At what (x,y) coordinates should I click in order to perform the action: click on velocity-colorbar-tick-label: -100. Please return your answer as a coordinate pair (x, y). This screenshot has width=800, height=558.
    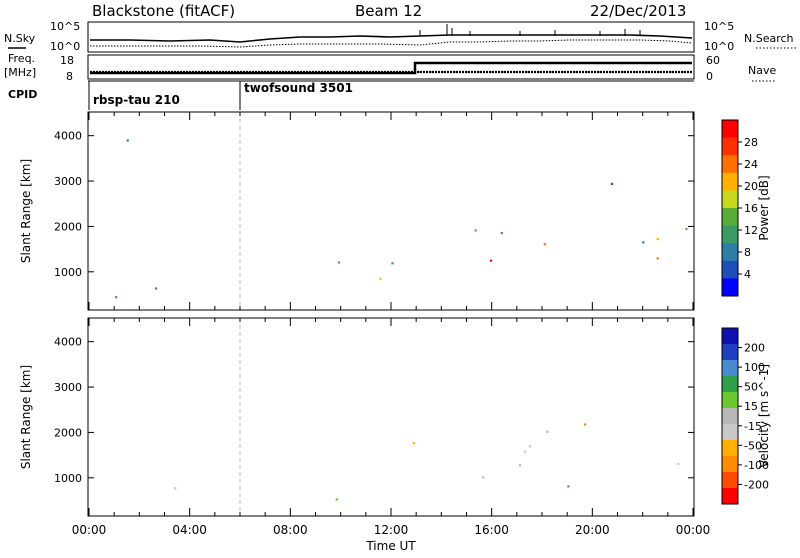
    Looking at the image, I should click on (756, 465).